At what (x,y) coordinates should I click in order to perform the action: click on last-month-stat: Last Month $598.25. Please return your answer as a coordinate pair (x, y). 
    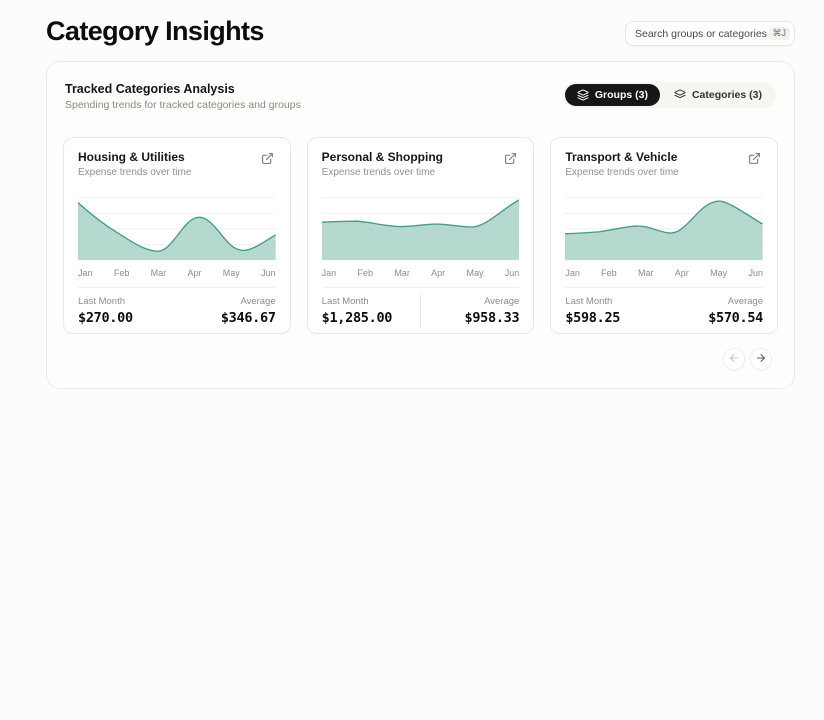
    Looking at the image, I should click on (593, 311).